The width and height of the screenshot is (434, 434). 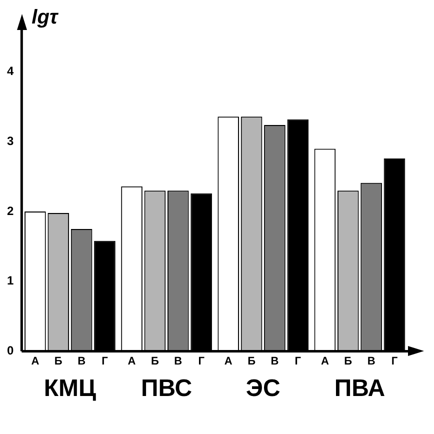 I want to click on y-tick-label: 3, so click(x=10, y=141).